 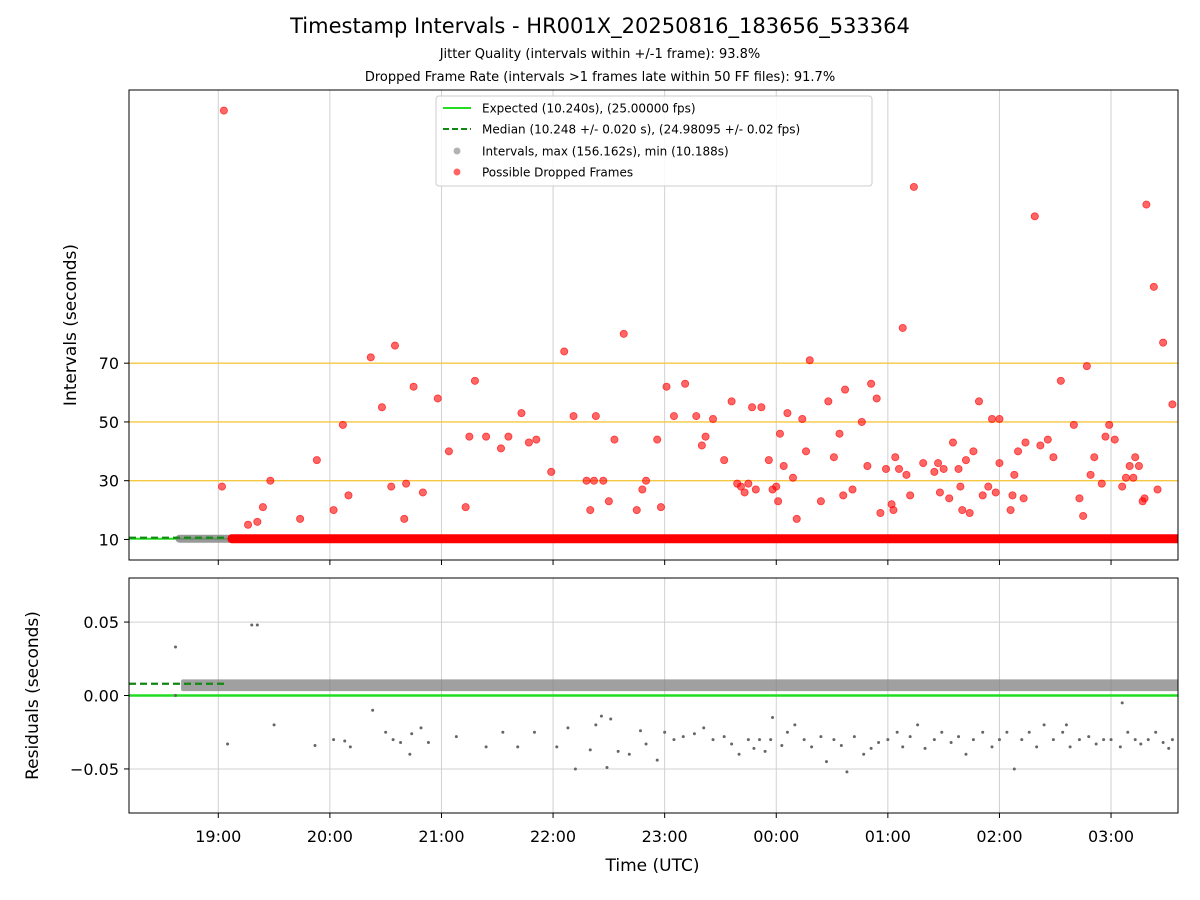 I want to click on legend-entry-label: Expected (10.240s), (25.00000 fps), so click(x=589, y=109).